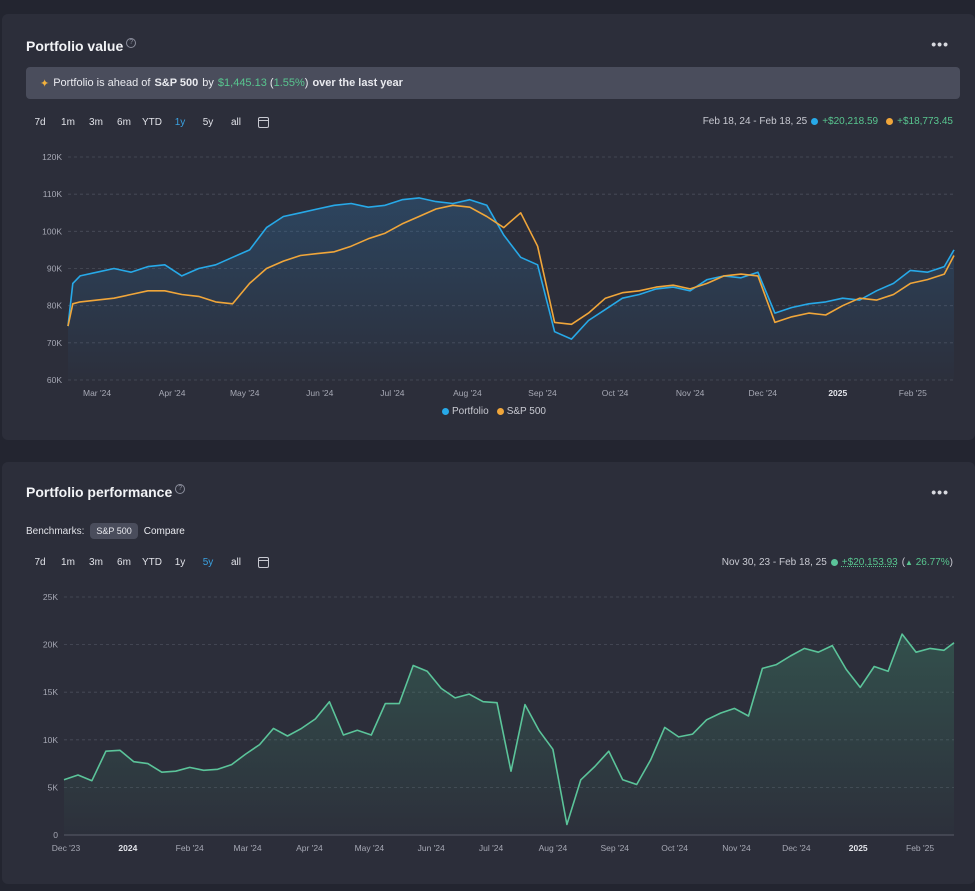  What do you see at coordinates (470, 411) in the screenshot?
I see `legend-portfolio-label: Portfolio` at bounding box center [470, 411].